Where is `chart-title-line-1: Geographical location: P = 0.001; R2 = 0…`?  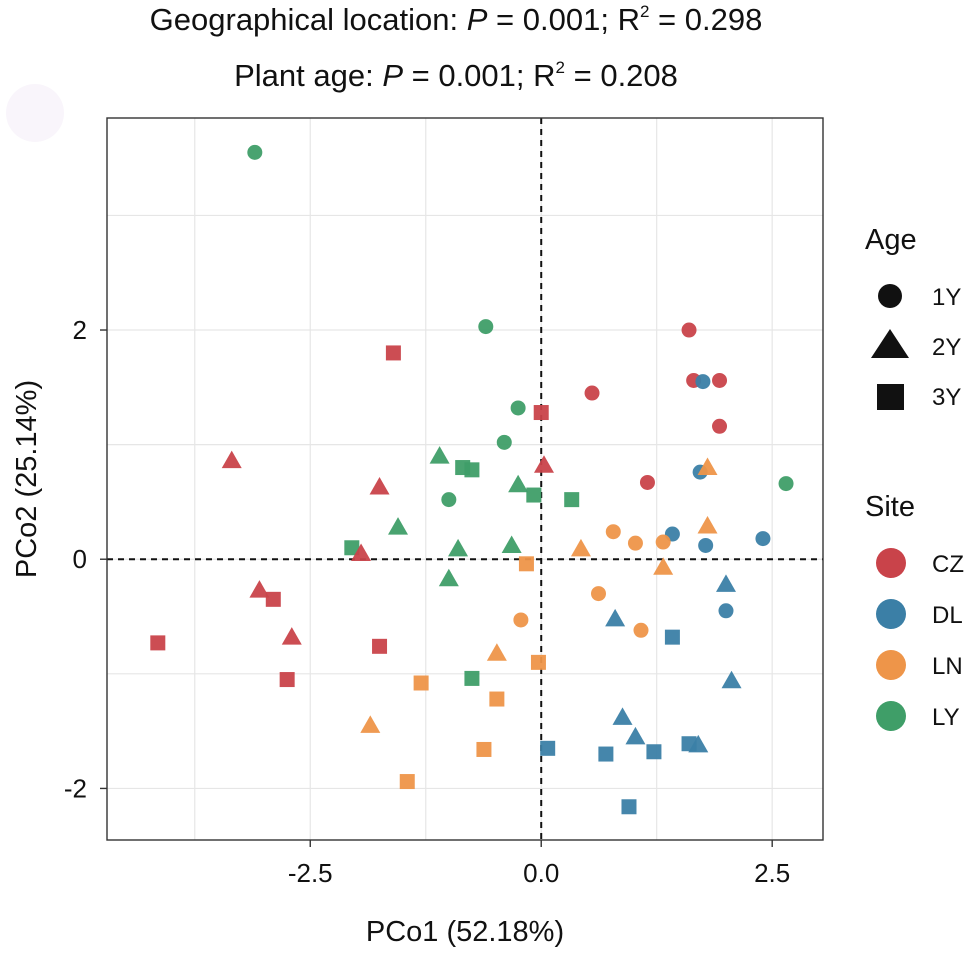 chart-title-line-1: Geographical location: P = 0.001; R2 = 0… is located at coordinates (456, 20).